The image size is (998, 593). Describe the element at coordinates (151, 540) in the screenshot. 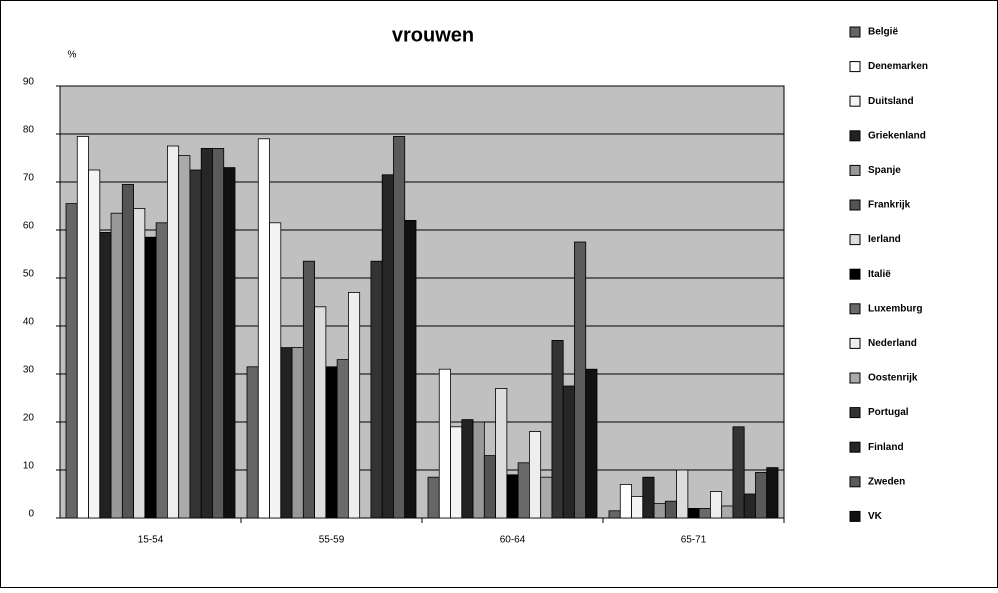

I see `x-tick-label: 15-54` at that location.